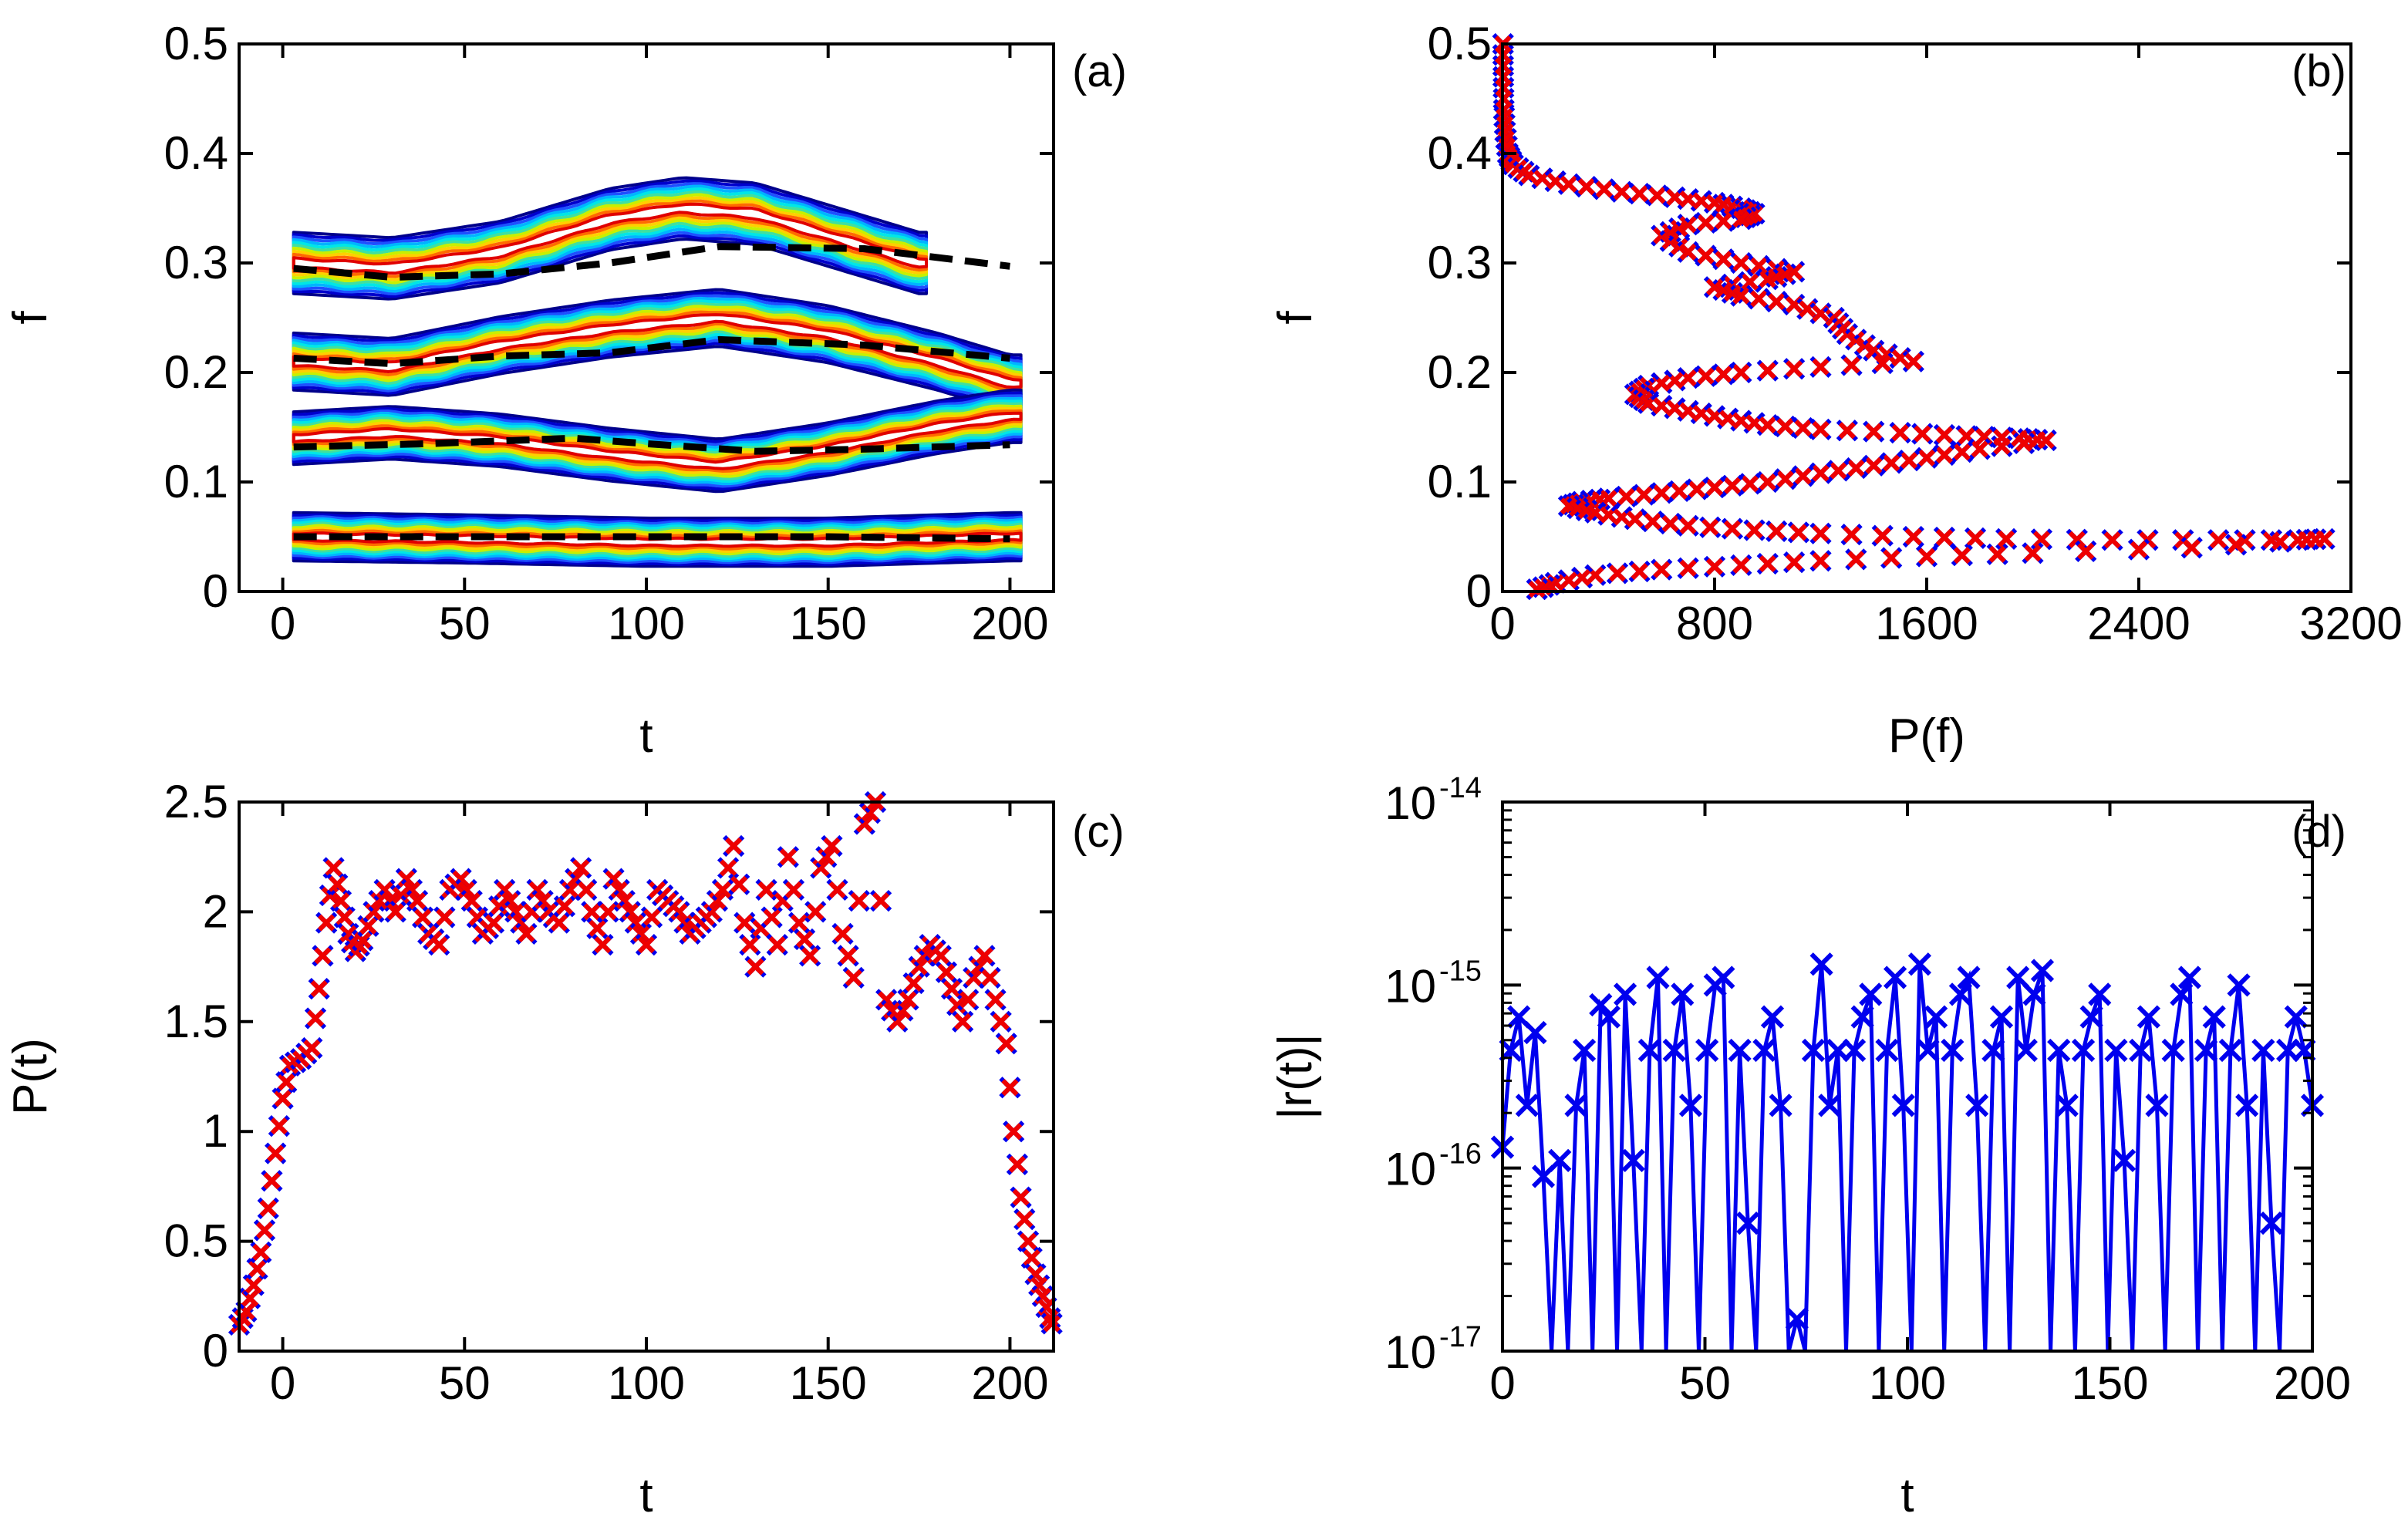 This screenshot has height=1530, width=2408. I want to click on panel-d-xlabel: t, so click(1907, 1495).